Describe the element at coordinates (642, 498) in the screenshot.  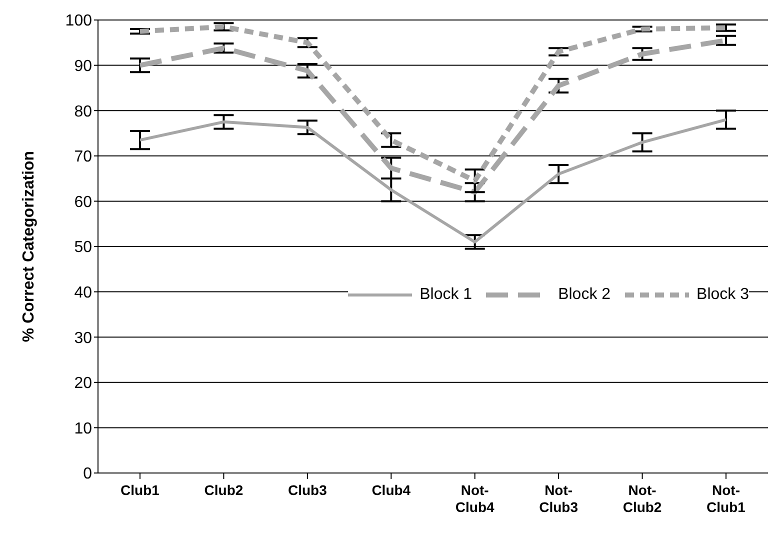
I see `x-tick-label: Not-Club2` at that location.